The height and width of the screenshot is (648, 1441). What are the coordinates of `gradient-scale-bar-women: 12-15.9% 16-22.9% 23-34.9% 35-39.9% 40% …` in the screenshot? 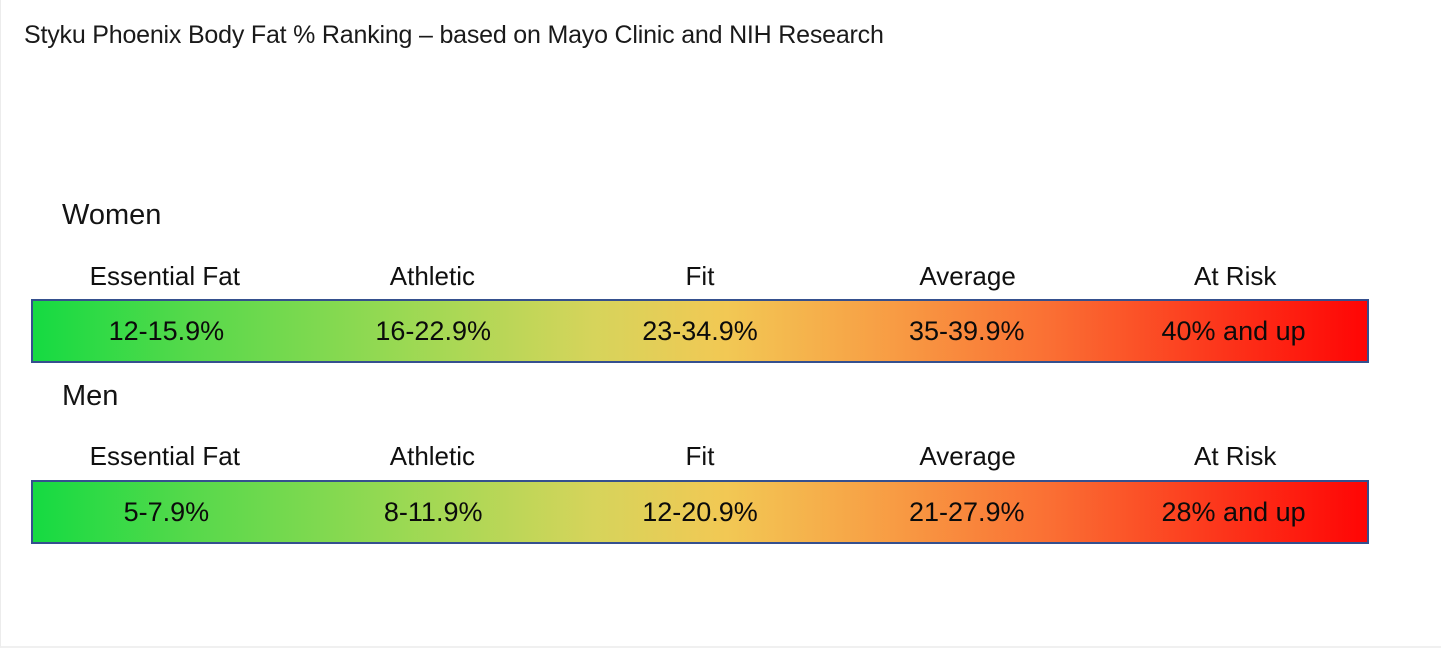 It's located at (700, 331).